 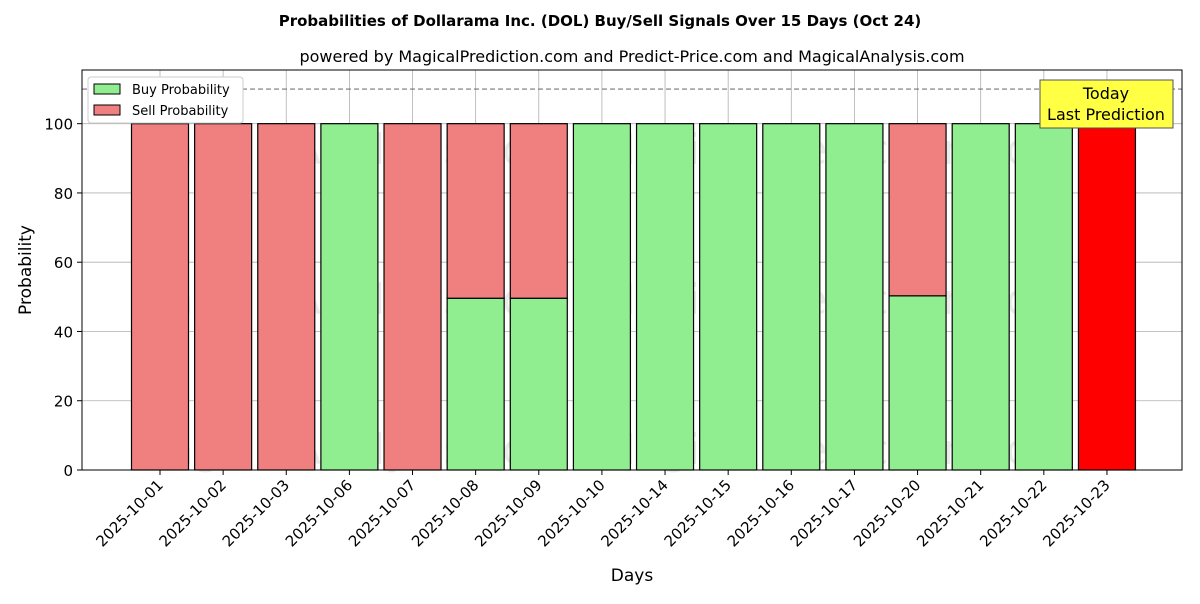 What do you see at coordinates (26, 270) in the screenshot?
I see `y-axis-label: Probability` at bounding box center [26, 270].